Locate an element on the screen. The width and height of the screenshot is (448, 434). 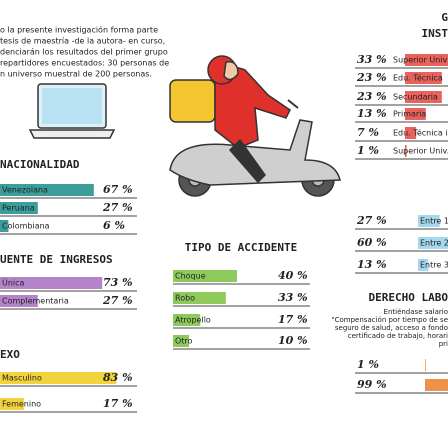
bar-label: Edu. Técnica is located at coordinates (418, 78).